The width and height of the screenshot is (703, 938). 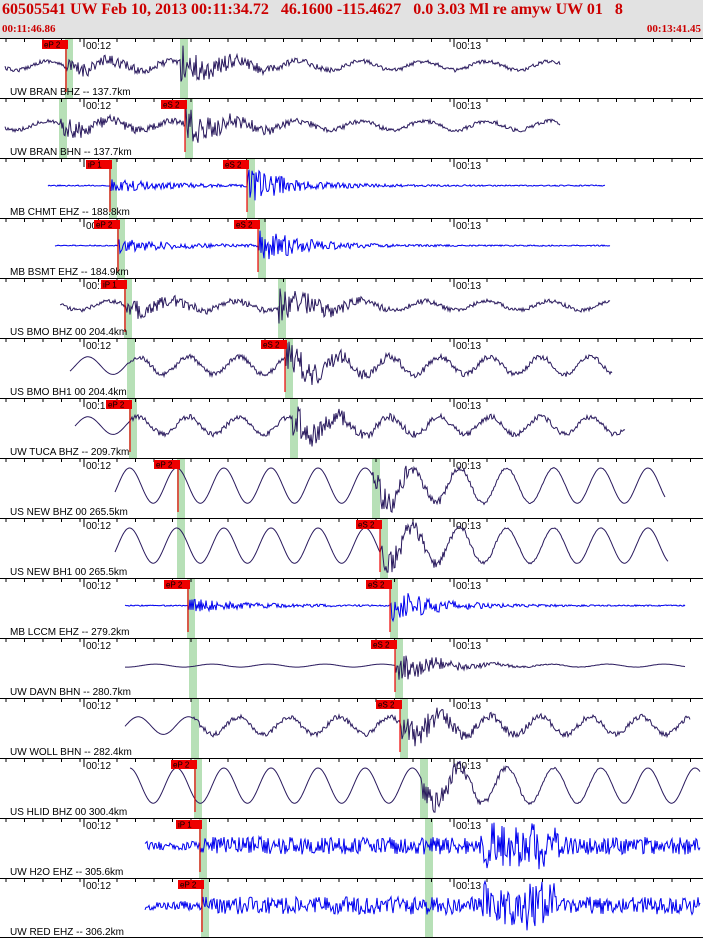 I want to click on trace-row: 00:12 00:13 eS 2 UW DAVN BHN -- 280.7km, so click(x=351, y=668).